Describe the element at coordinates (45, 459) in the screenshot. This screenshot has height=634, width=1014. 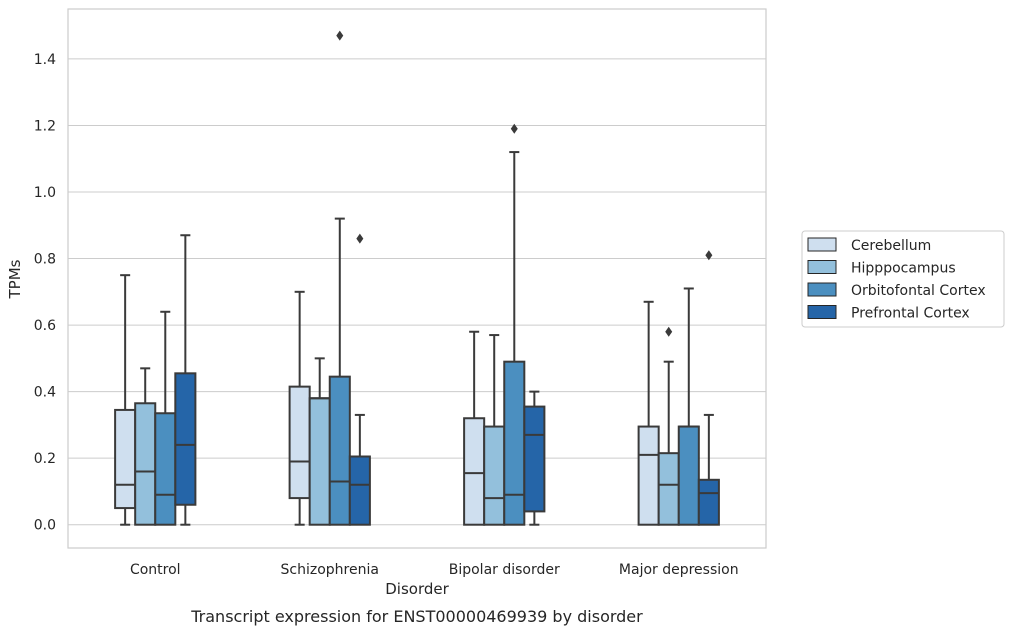
I see `y-tick-label: 0.2` at that location.